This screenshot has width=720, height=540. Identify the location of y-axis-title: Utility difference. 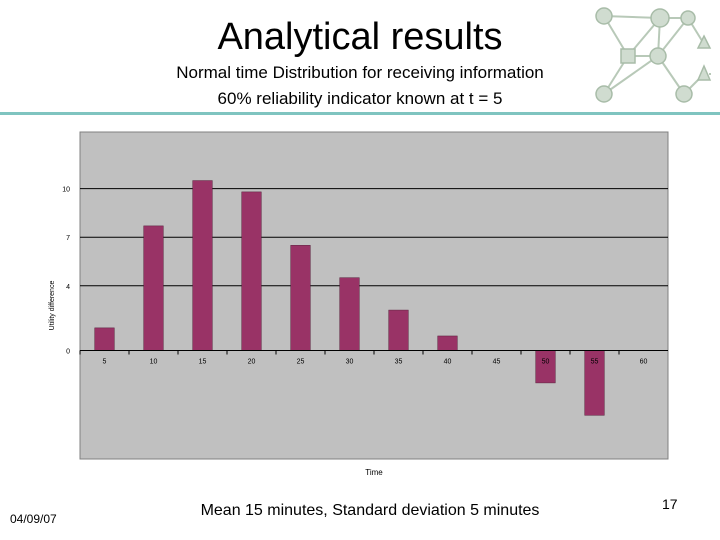
(52, 306).